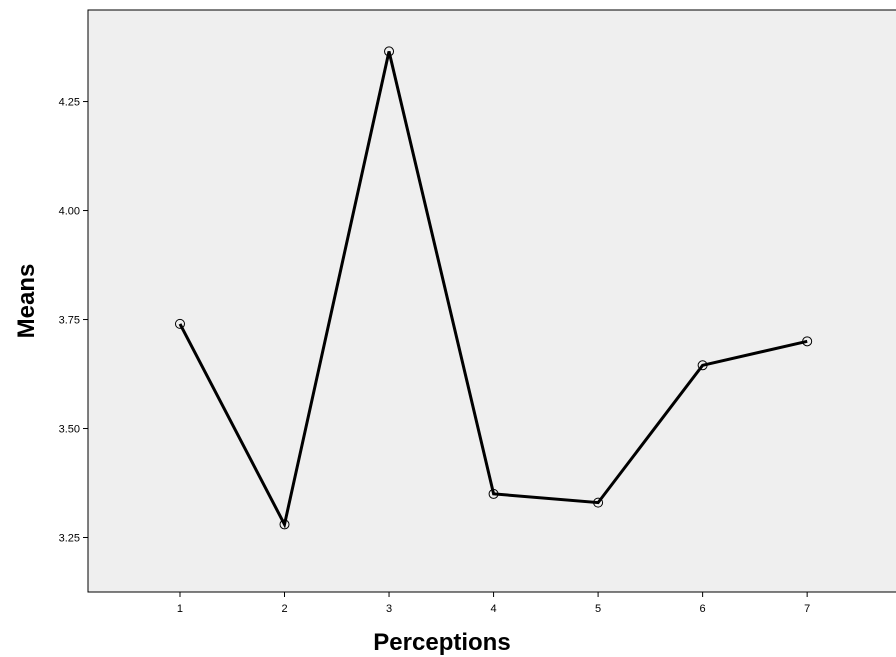 This screenshot has height=657, width=896. I want to click on y-axis-title: Means, so click(26, 301).